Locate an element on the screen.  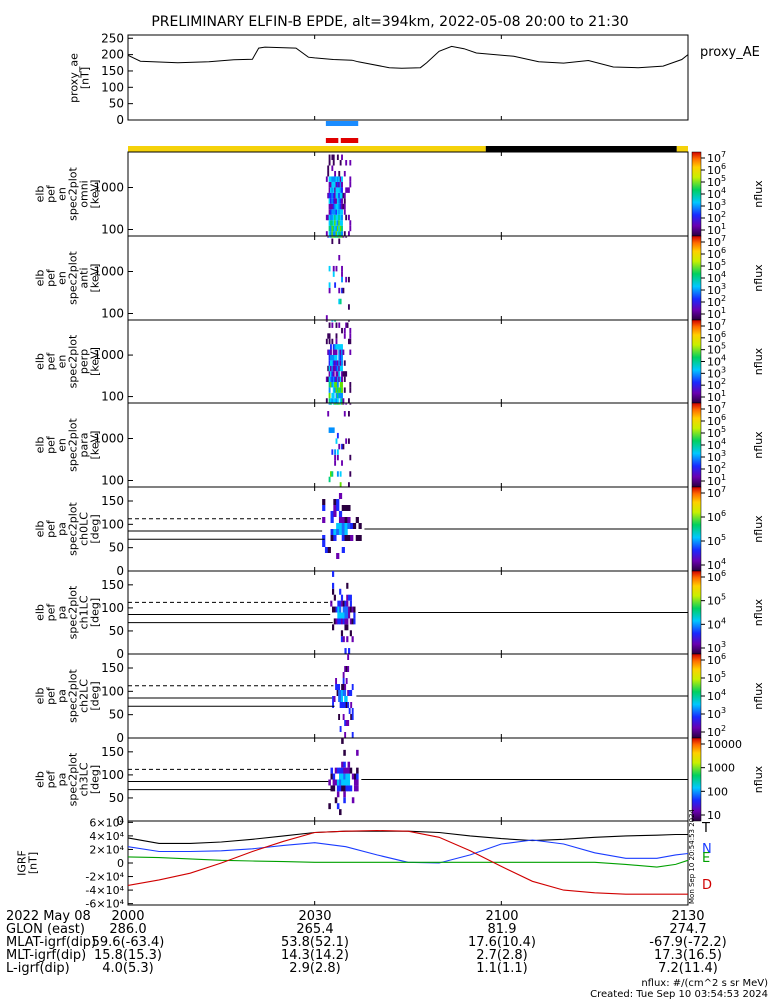
pitch-panel-ch2LC-ytick-label-2: 50 is located at coordinates (116, 715).